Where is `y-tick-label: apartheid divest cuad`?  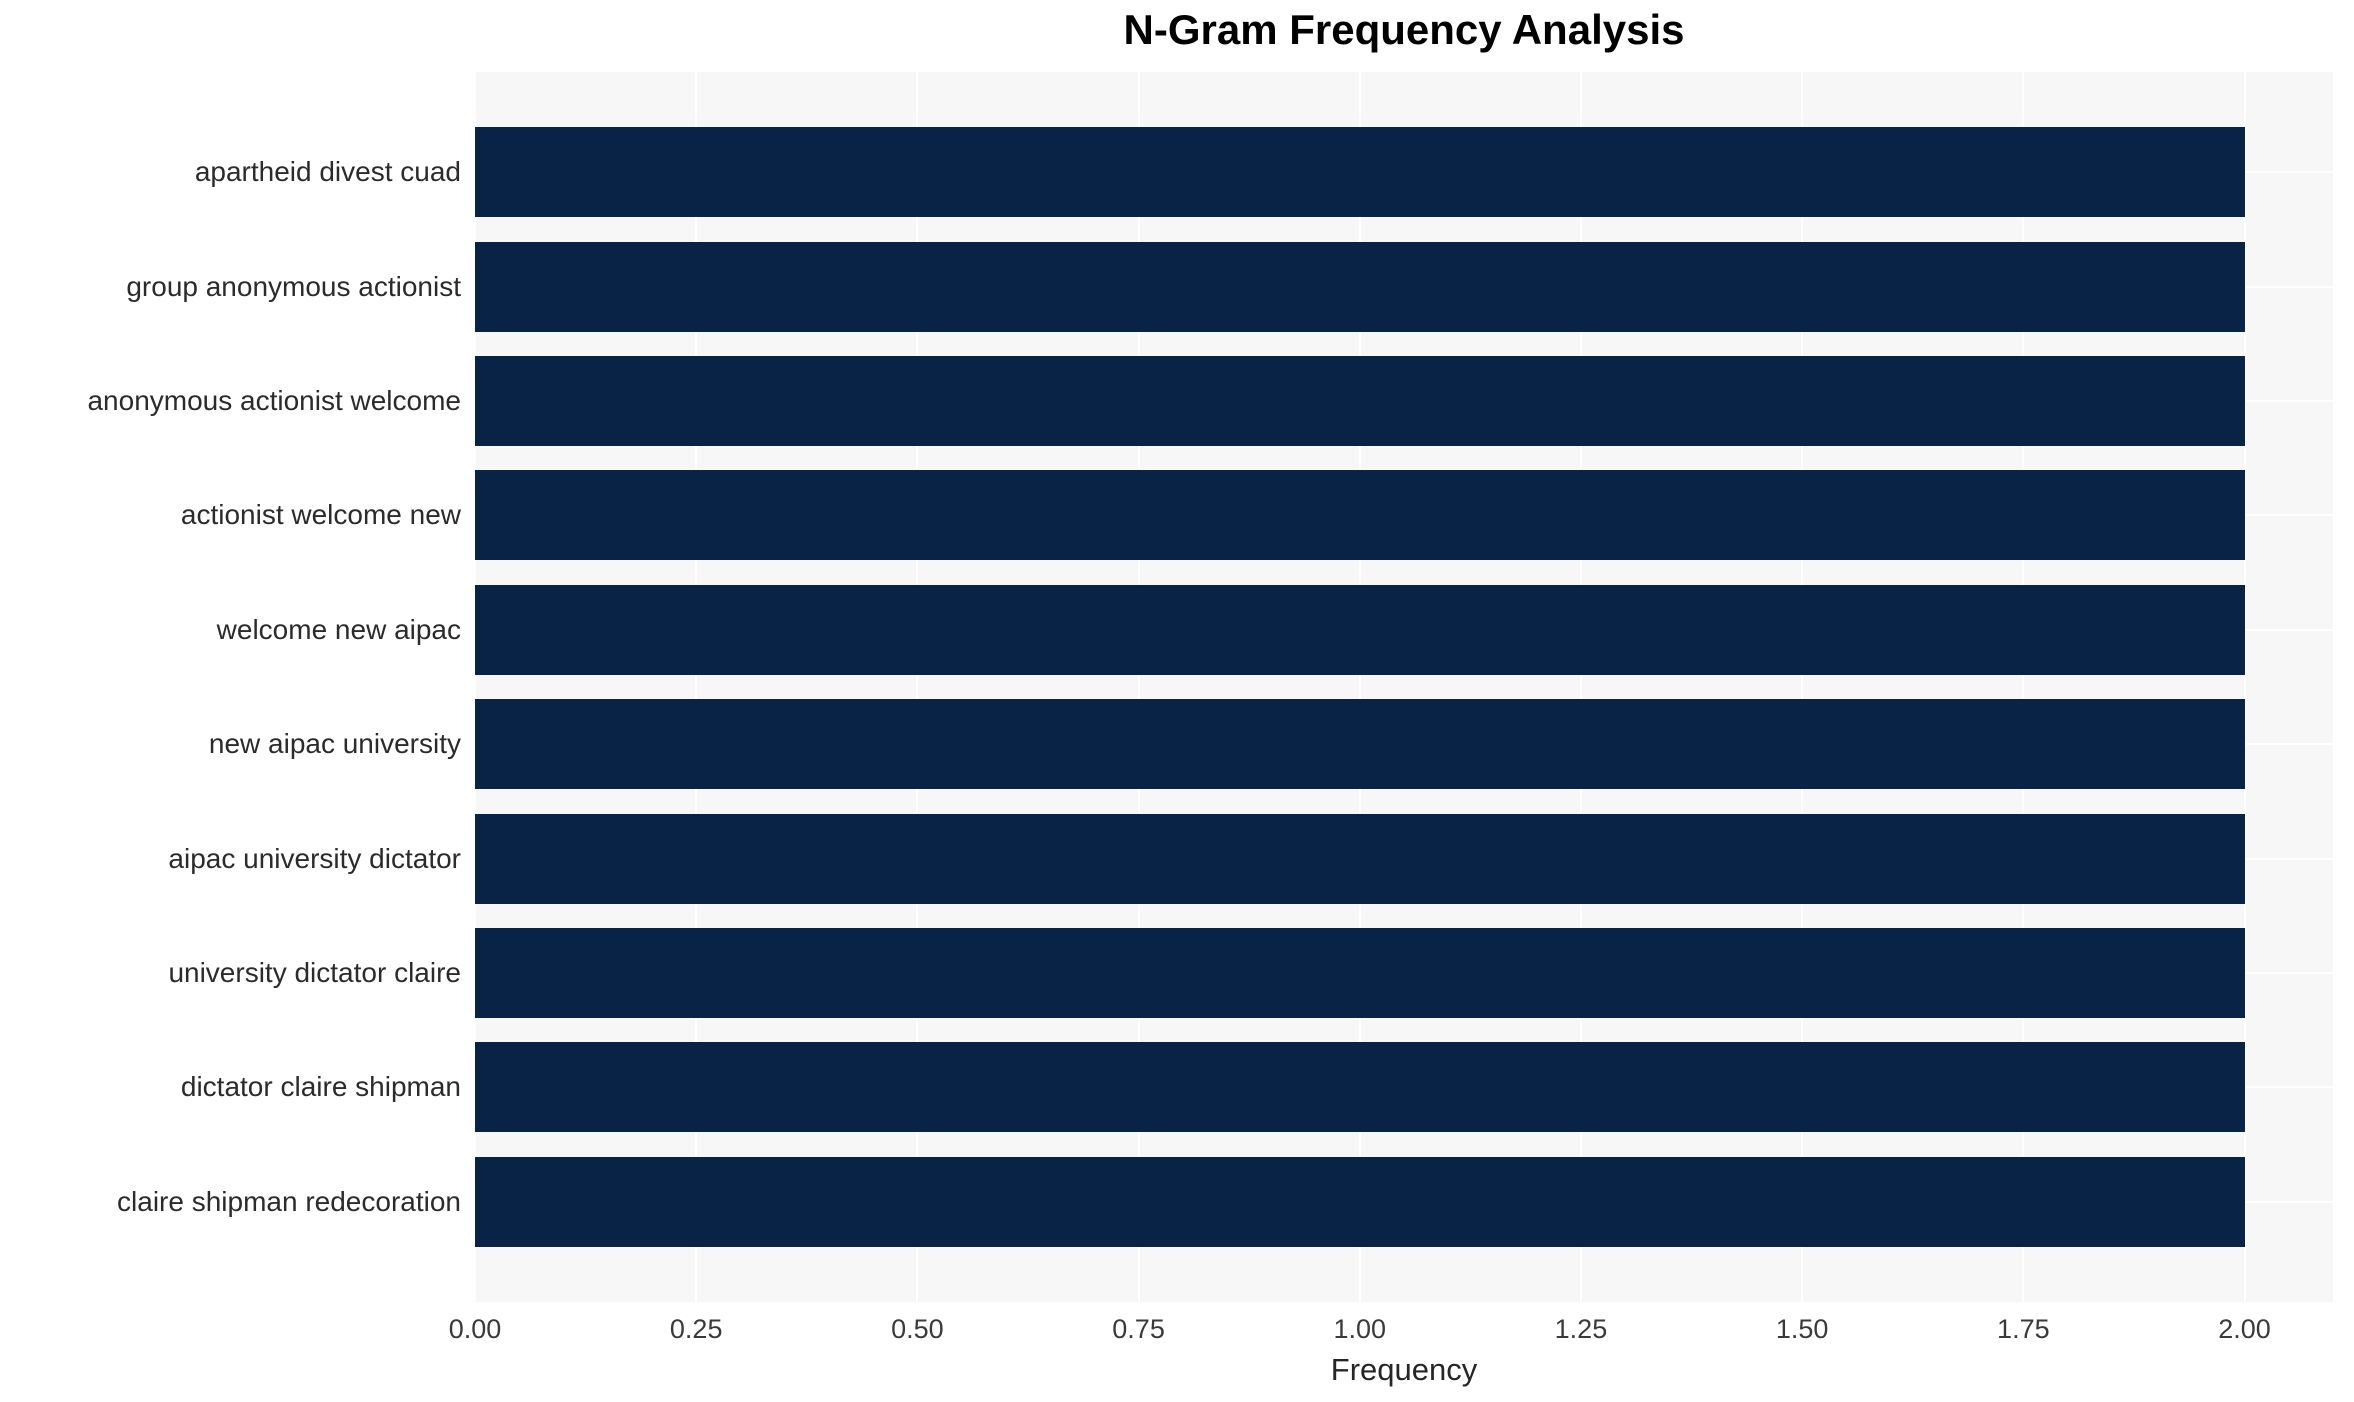
y-tick-label: apartheid divest cuad is located at coordinates (327, 172).